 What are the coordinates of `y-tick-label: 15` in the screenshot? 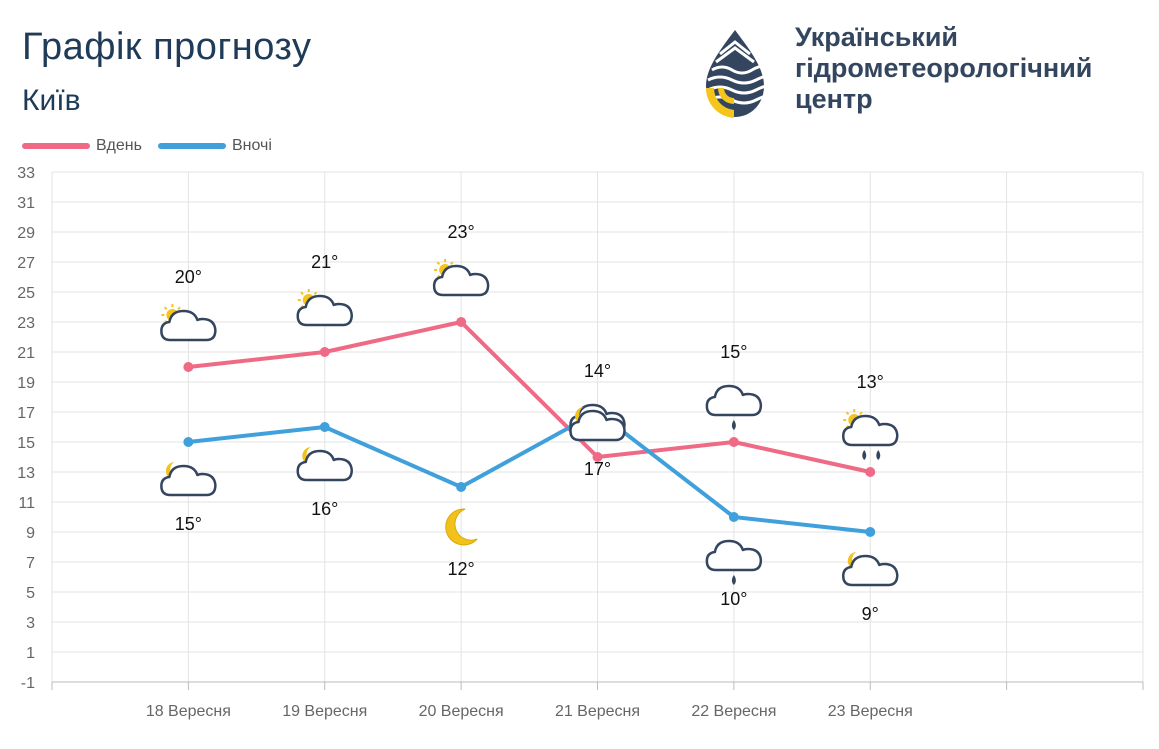 It's located at (26, 443).